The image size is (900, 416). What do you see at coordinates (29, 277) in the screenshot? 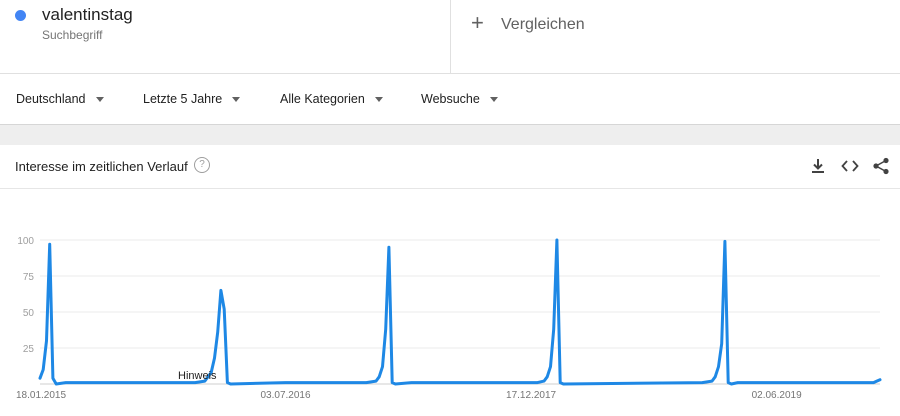
I see `y-tick-label: 75` at bounding box center [29, 277].